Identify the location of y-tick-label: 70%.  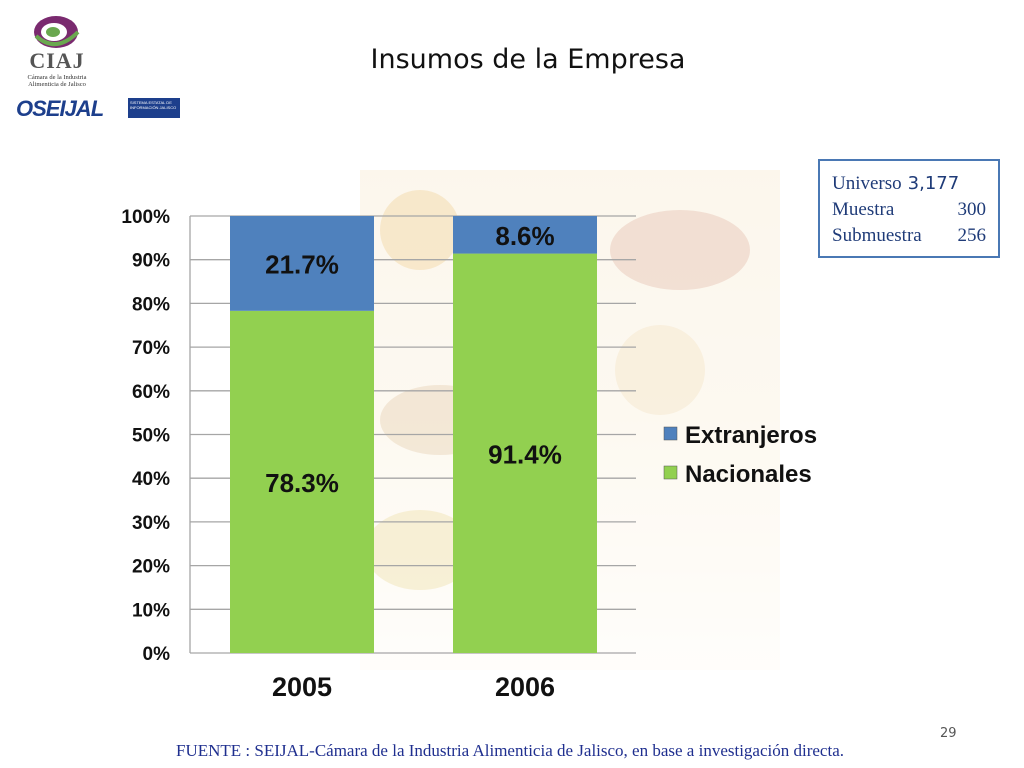
(151, 348).